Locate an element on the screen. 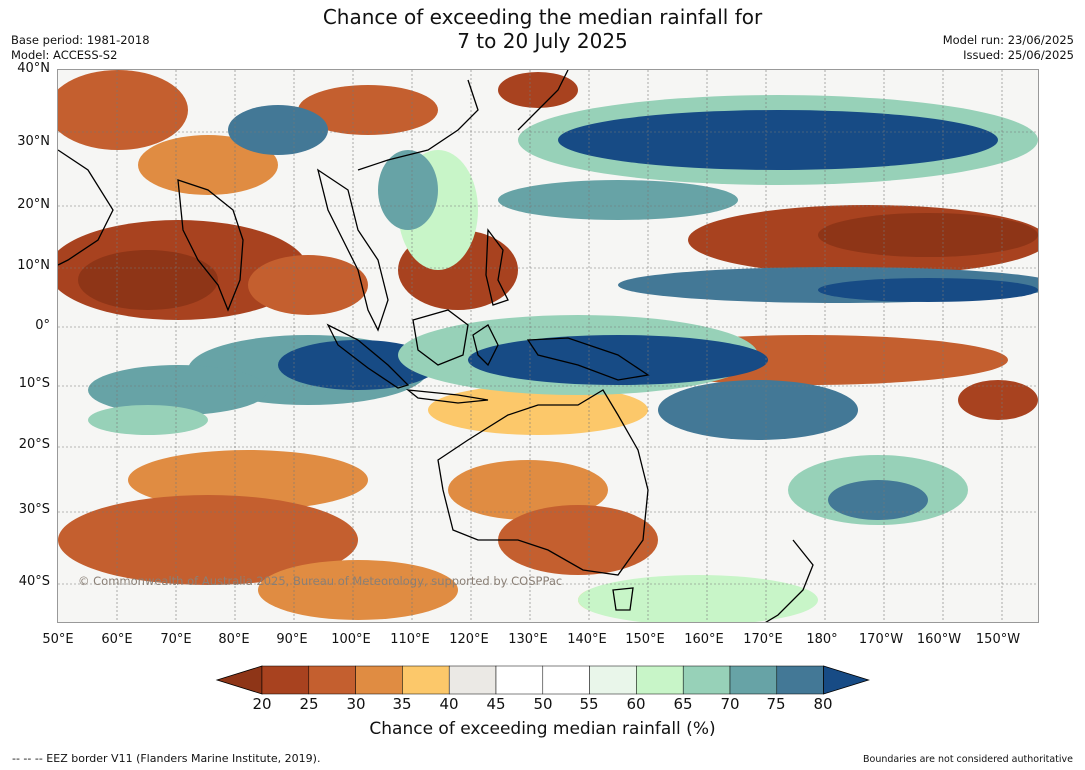  lat-label: 30°S is located at coordinates (34, 509).